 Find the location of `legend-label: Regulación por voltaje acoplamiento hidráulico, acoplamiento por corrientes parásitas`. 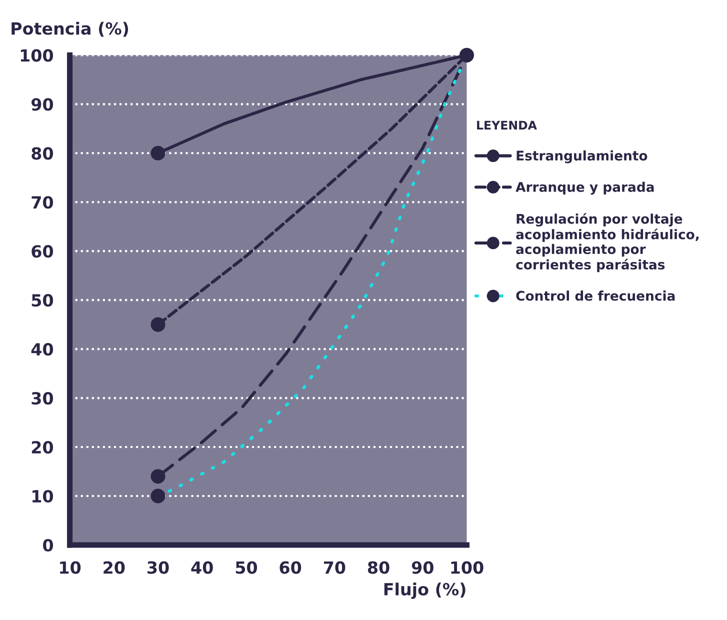

legend-label: Regulación por voltaje acoplamiento hidráulico, acoplamiento por corrientes parásitas is located at coordinates (607, 242).